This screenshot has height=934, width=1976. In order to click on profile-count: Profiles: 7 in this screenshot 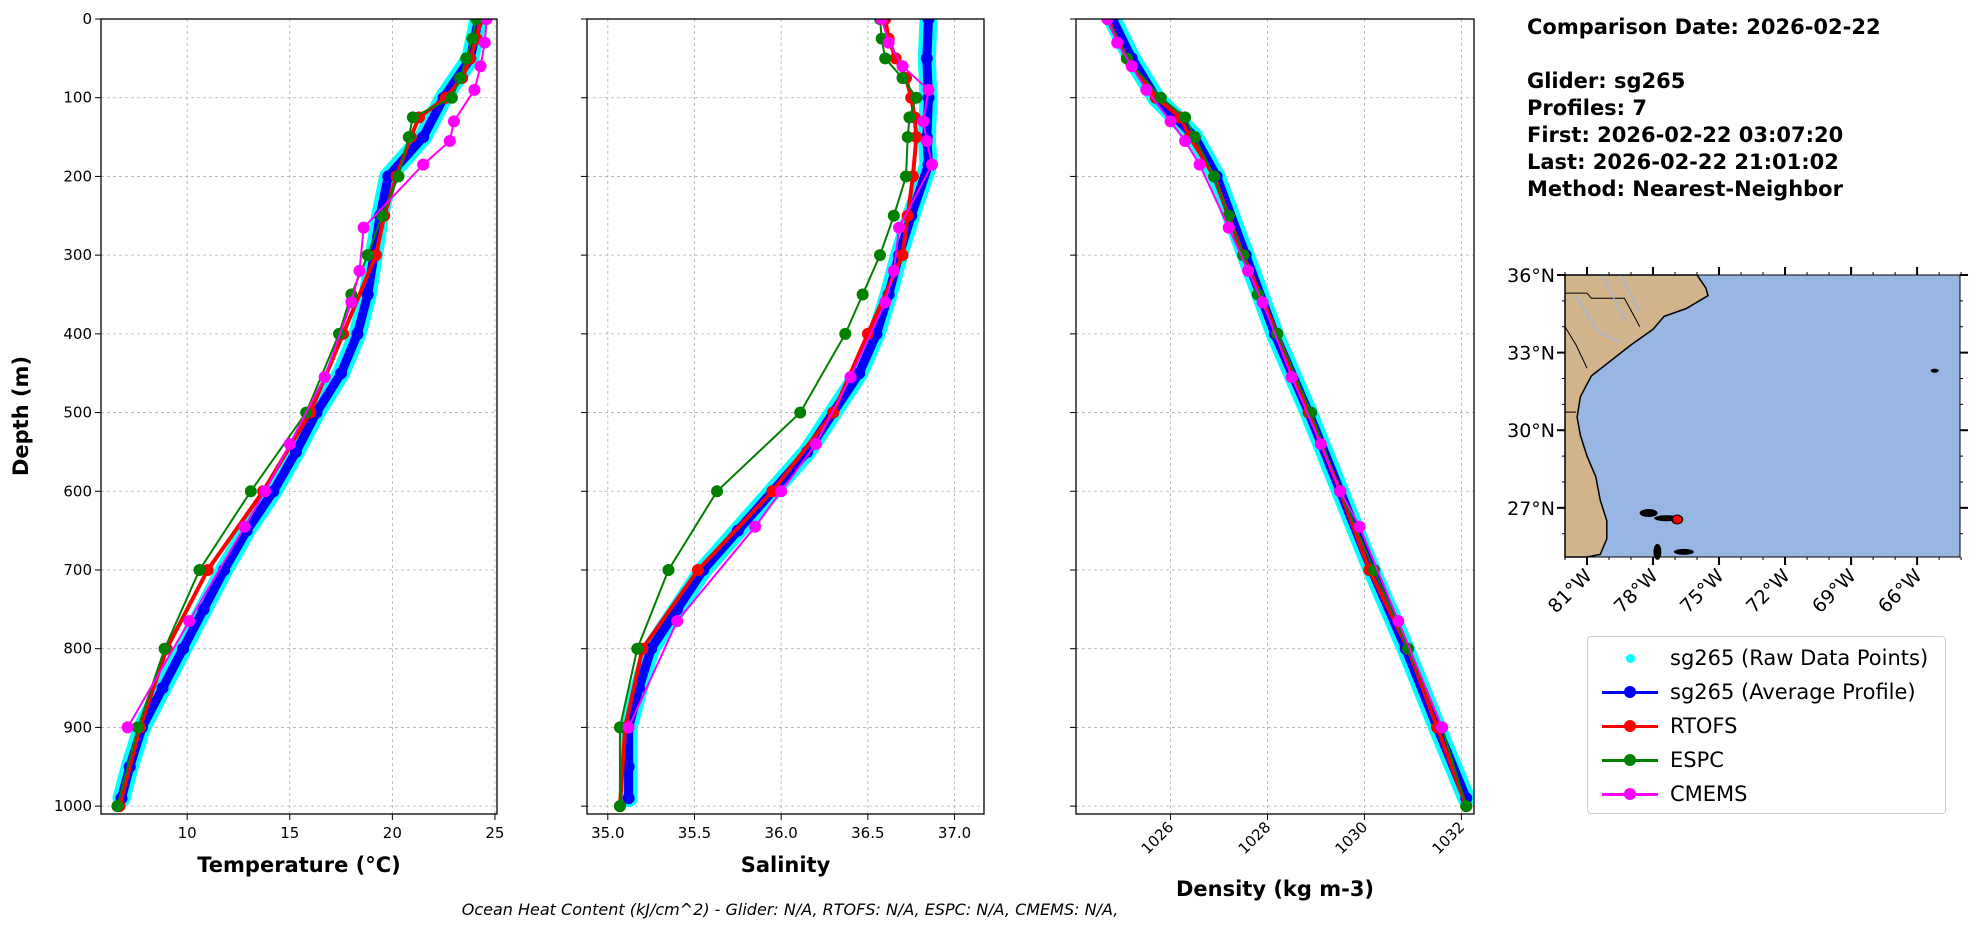, I will do `click(1587, 108)`.